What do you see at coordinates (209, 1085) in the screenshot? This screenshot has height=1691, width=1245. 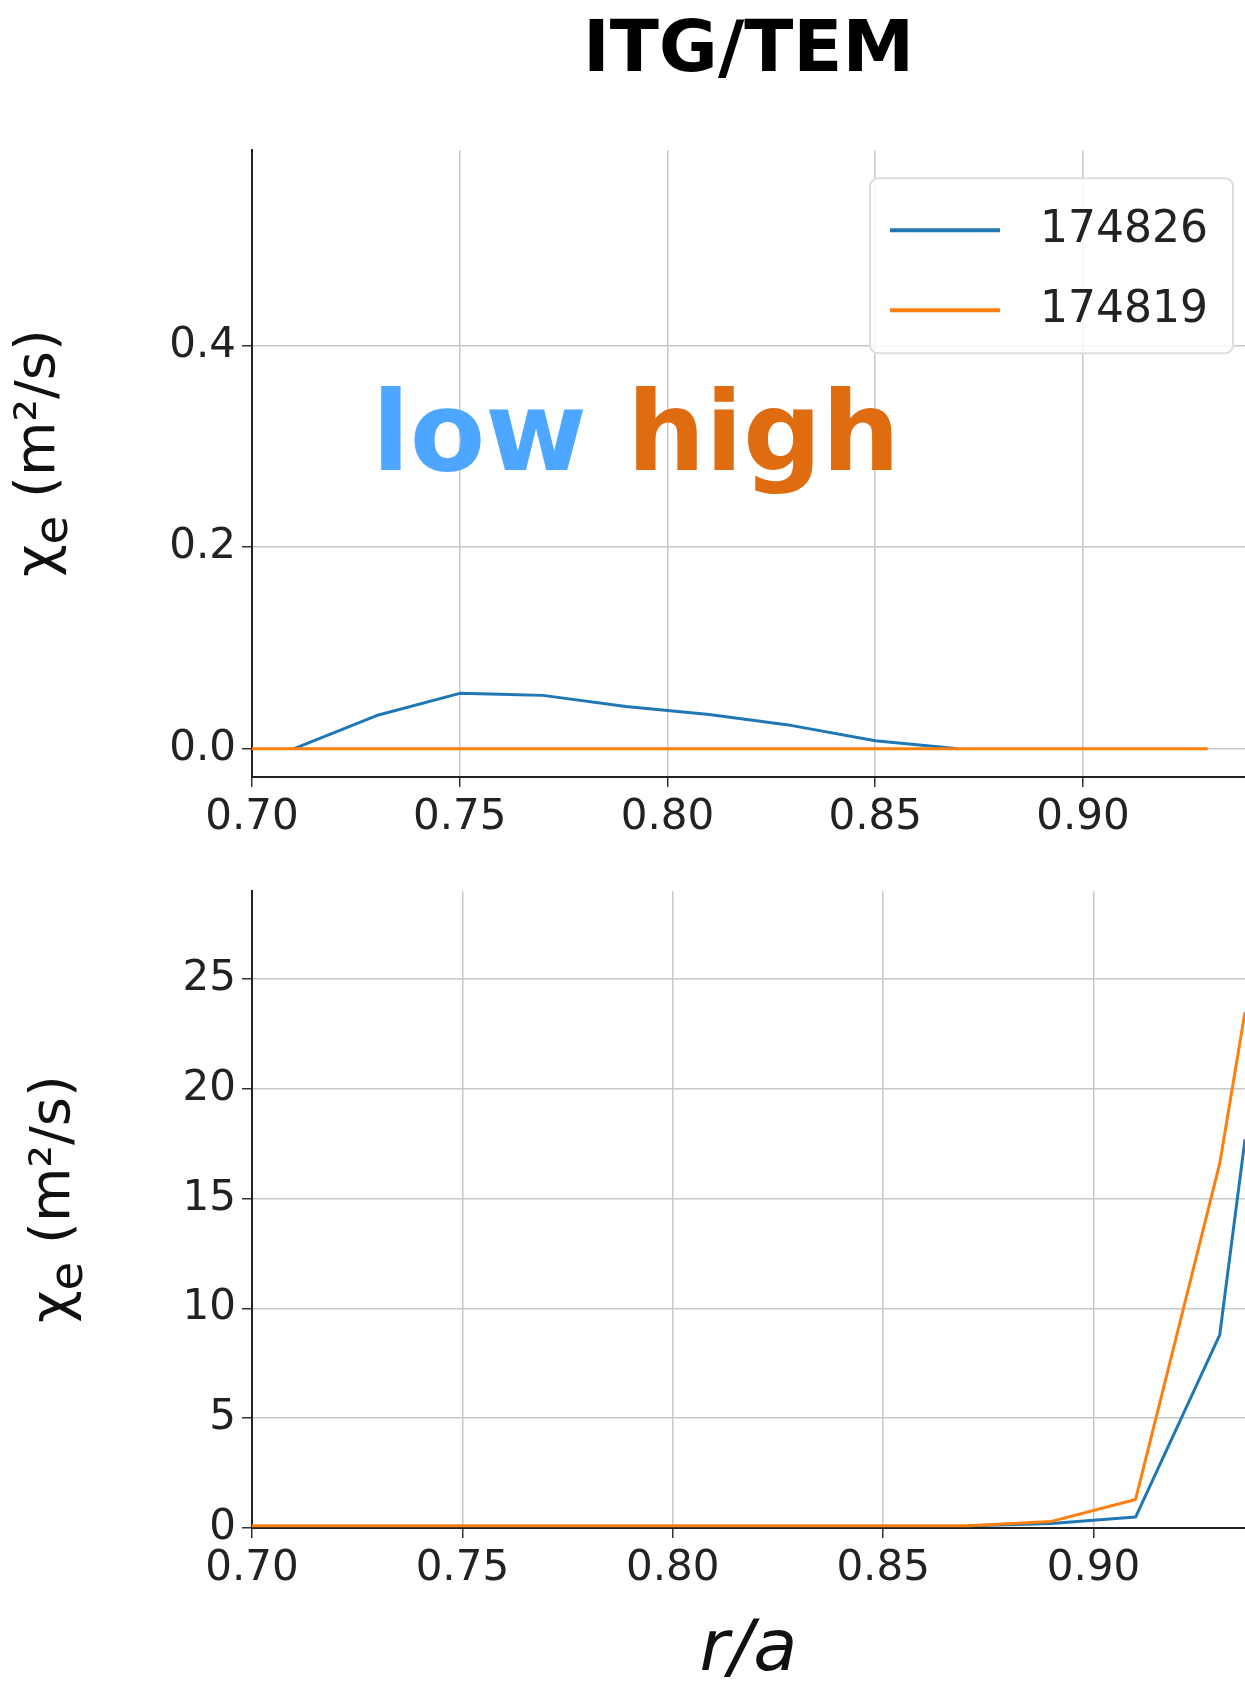 I see `y-tick-label: 20` at bounding box center [209, 1085].